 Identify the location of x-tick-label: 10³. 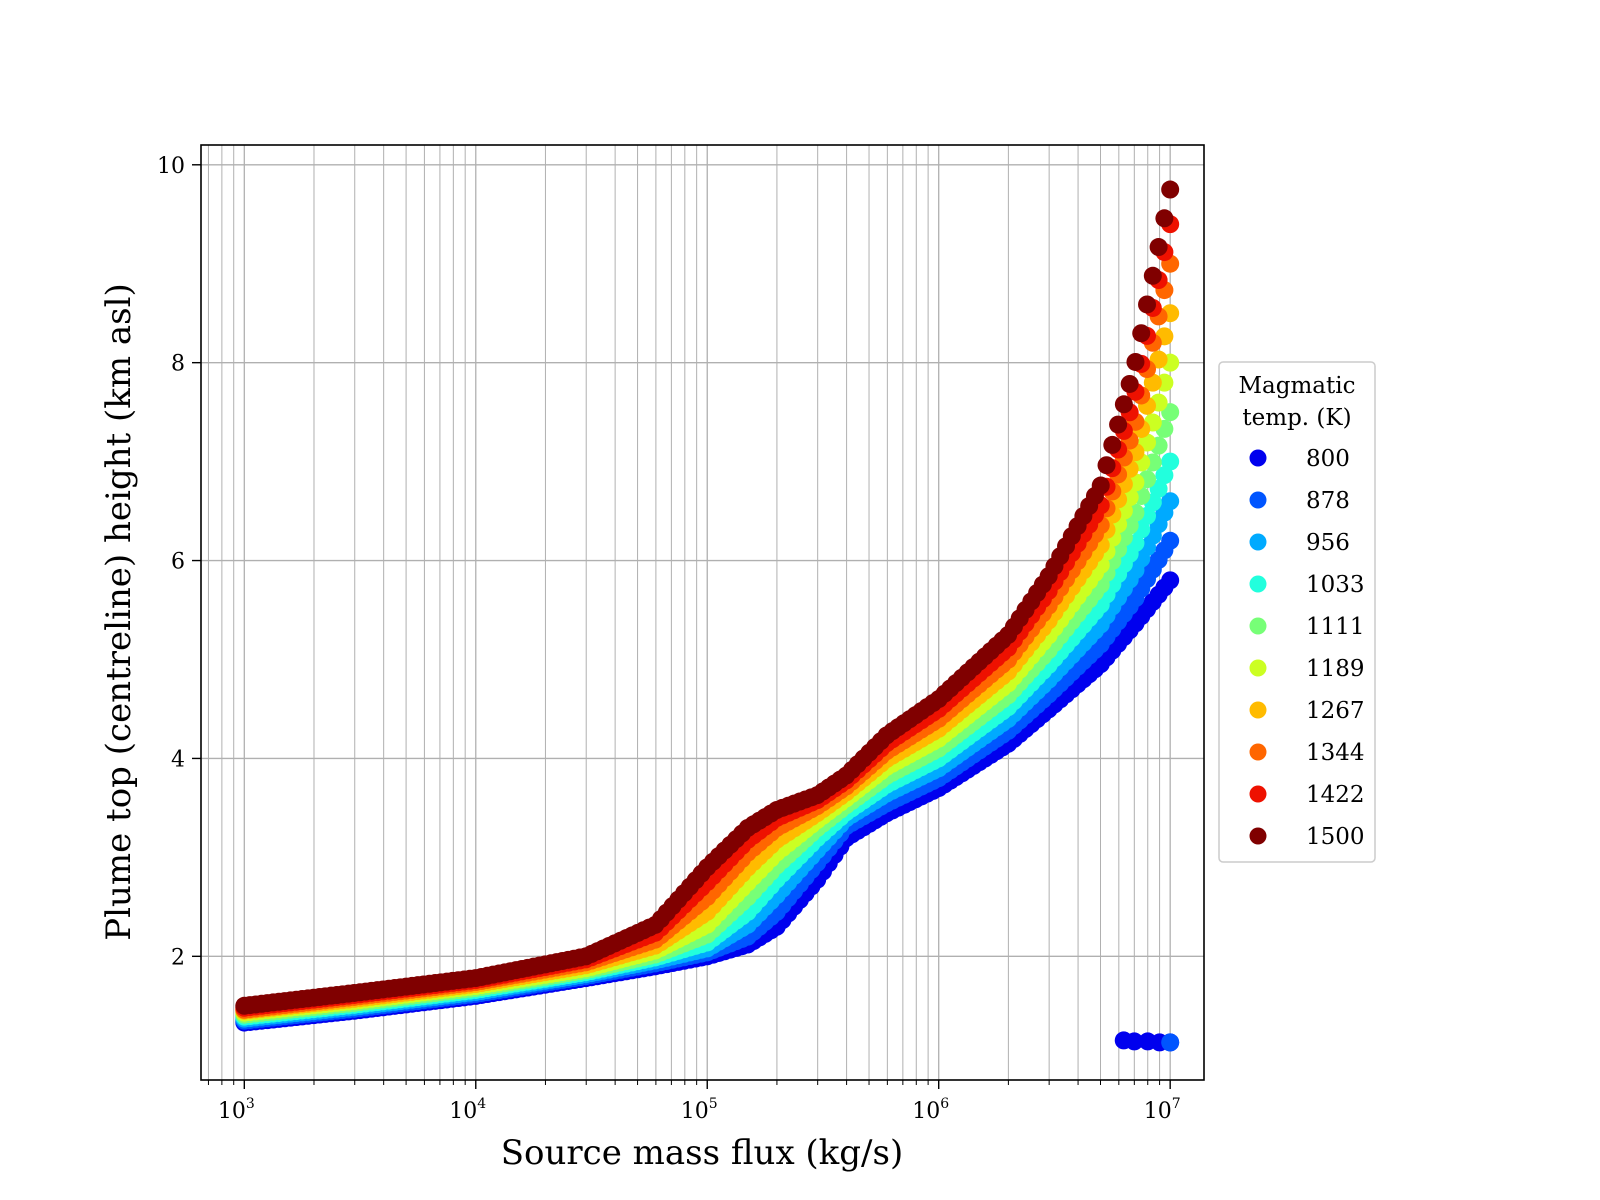
(236, 1110).